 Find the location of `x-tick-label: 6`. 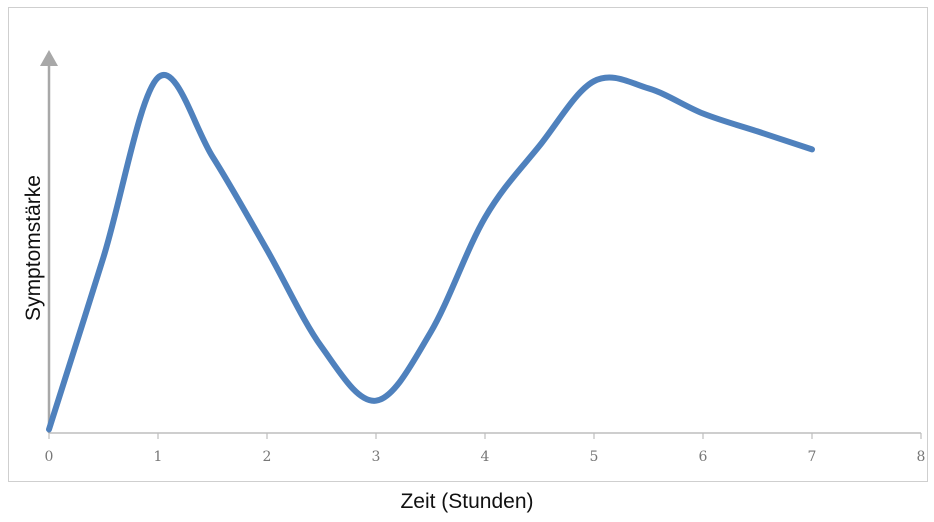

x-tick-label: 6 is located at coordinates (703, 457).